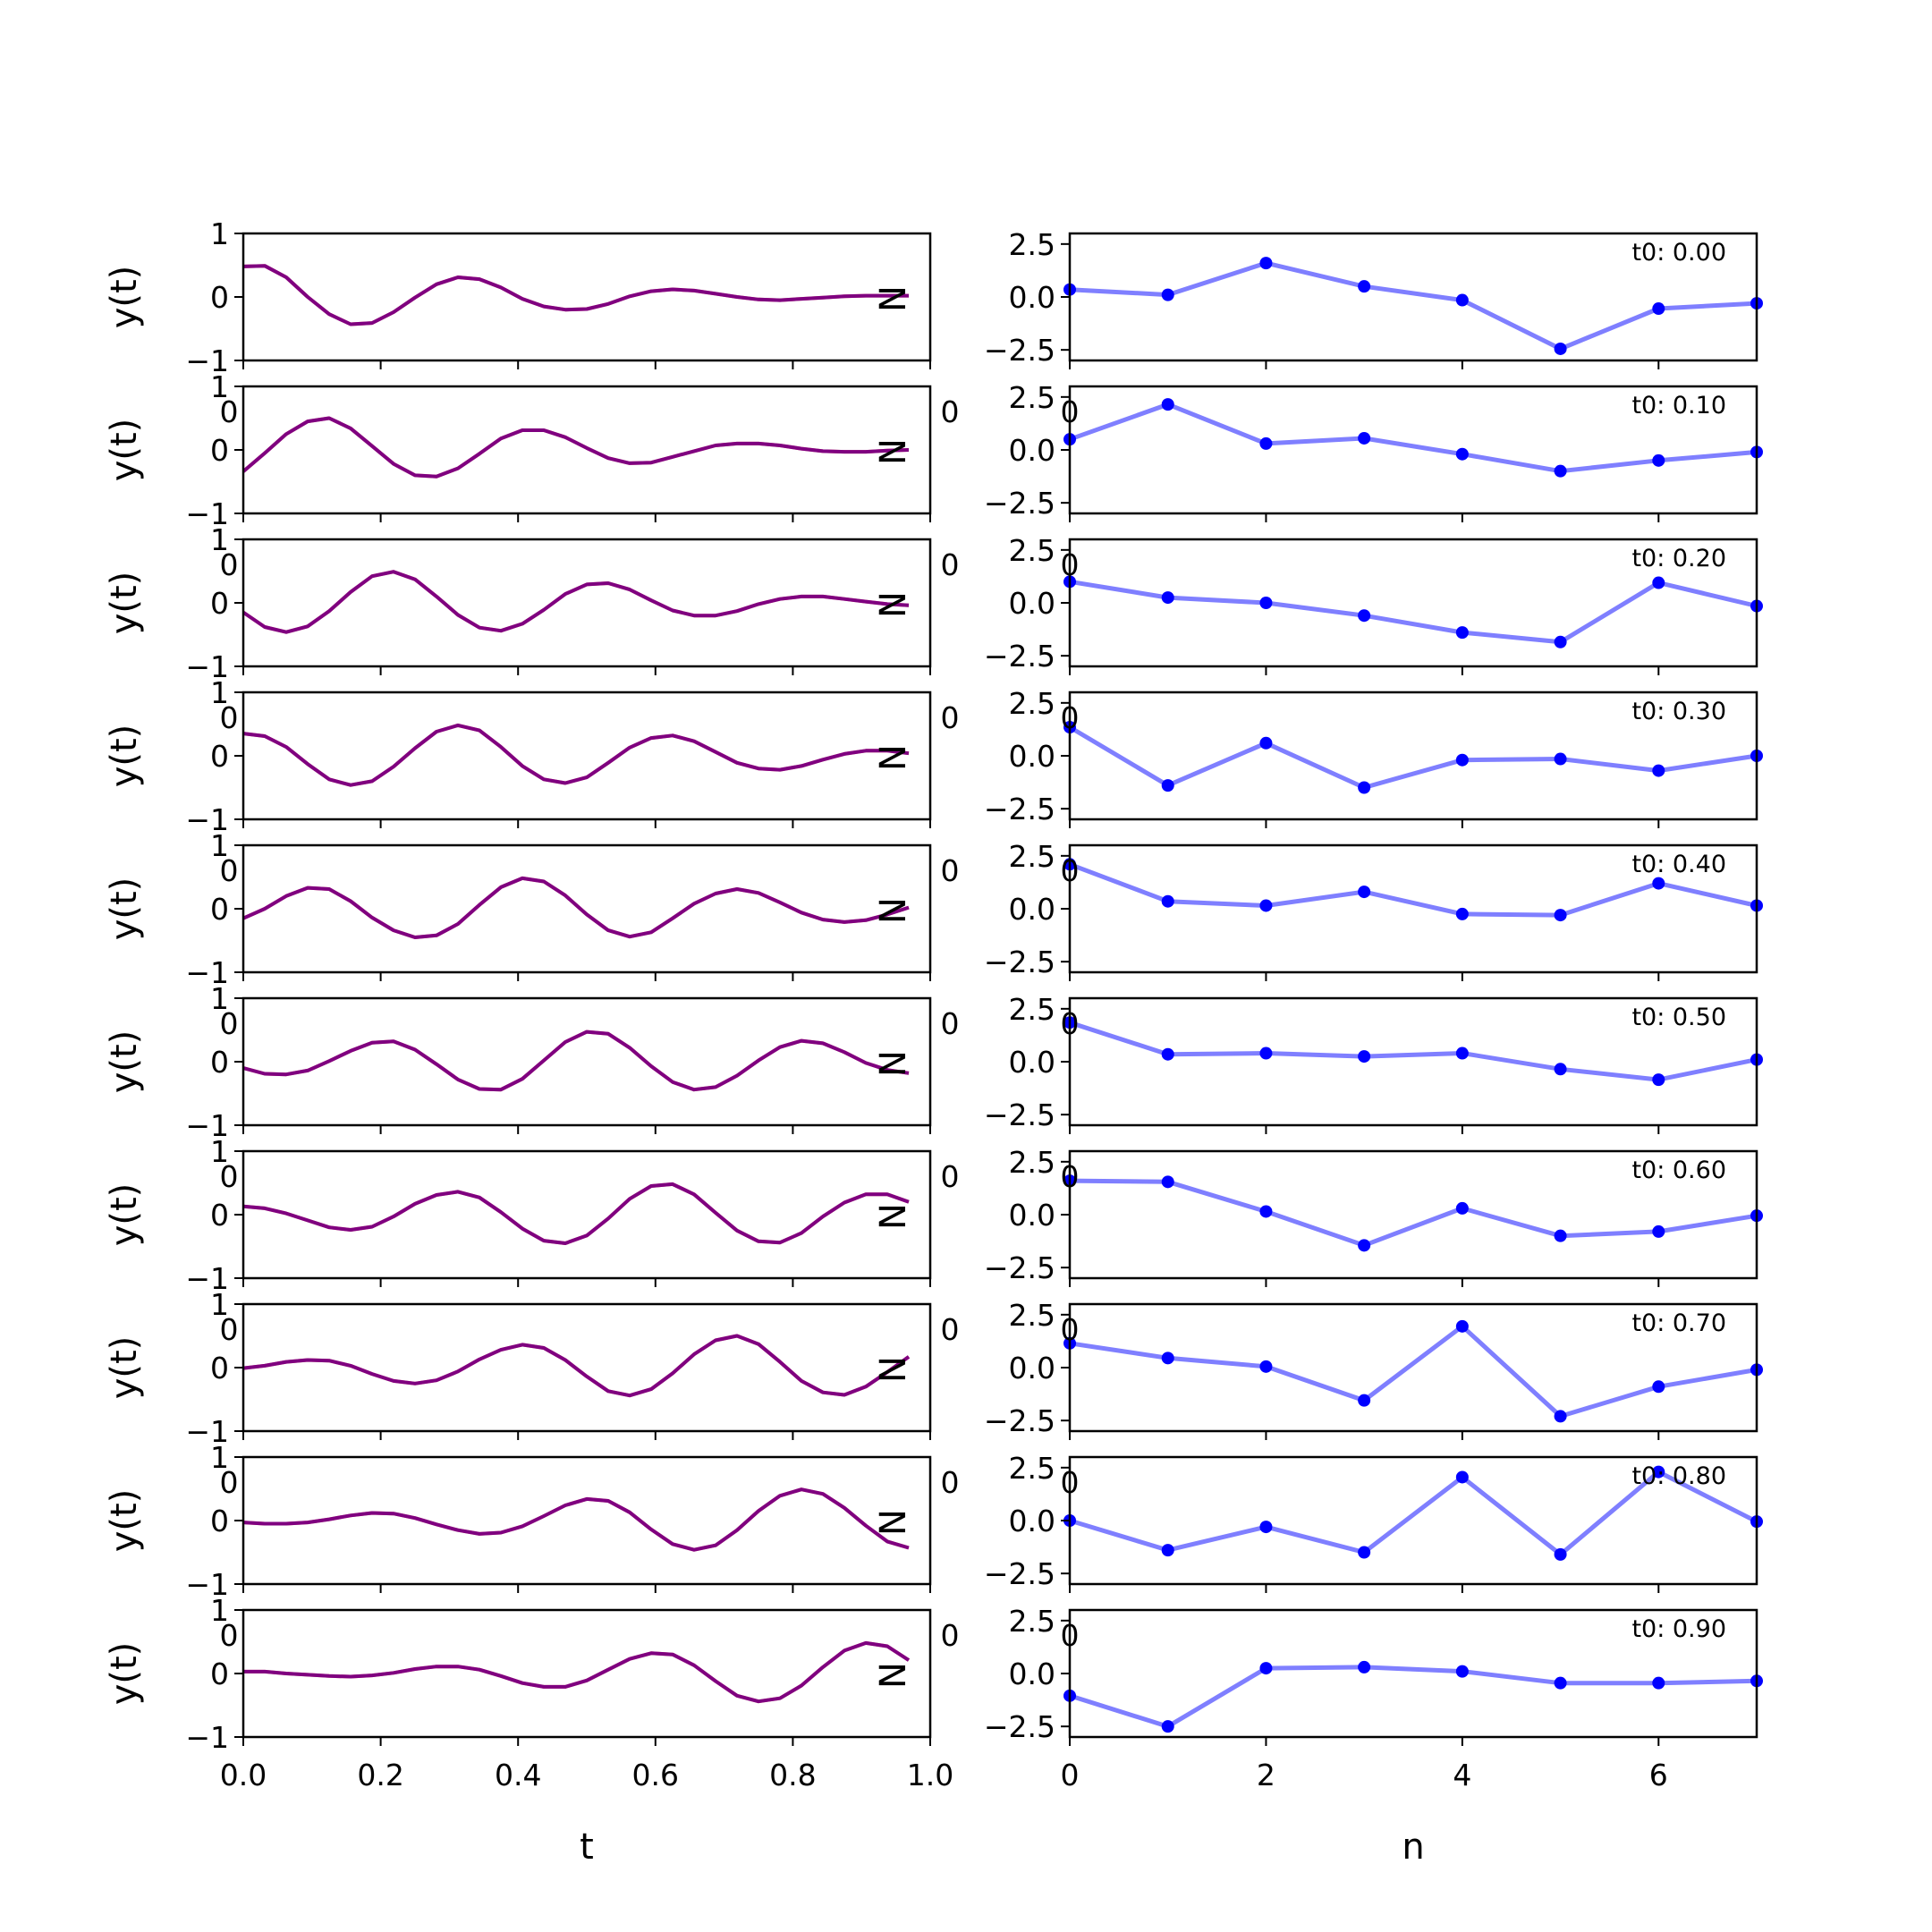 This screenshot has width=1932, height=1932. I want to click on coeff-panel-7: −2.5 0.0 2.5 t0: 0.70 0, so click(1373, 1369).